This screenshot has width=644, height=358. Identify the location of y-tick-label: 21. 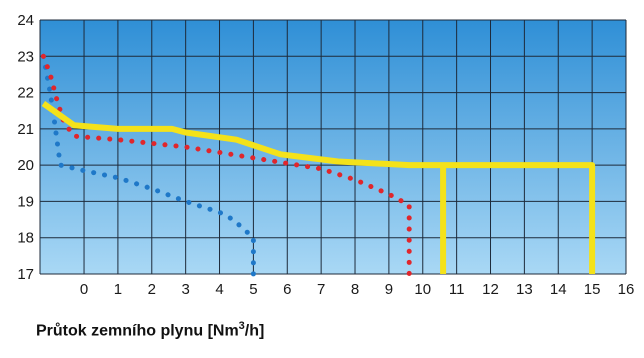
(25, 129).